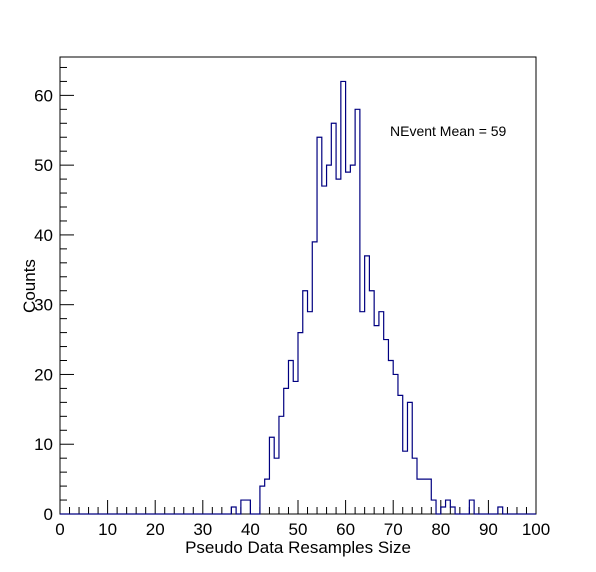 Image resolution: width=596 pixels, height=572 pixels. I want to click on x-axis-title: Pseudo Data Resamples Size, so click(298, 547).